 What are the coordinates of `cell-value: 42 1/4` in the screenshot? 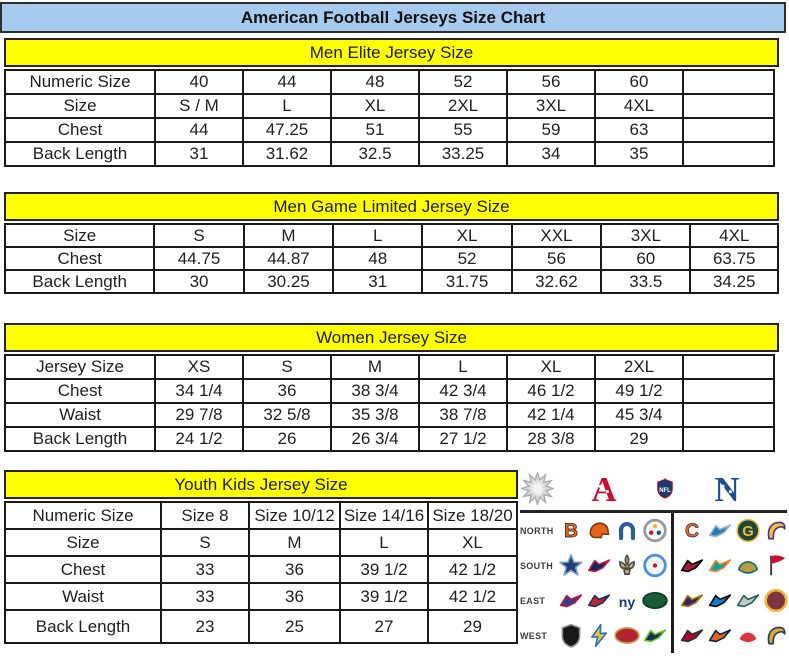 It's located at (551, 415).